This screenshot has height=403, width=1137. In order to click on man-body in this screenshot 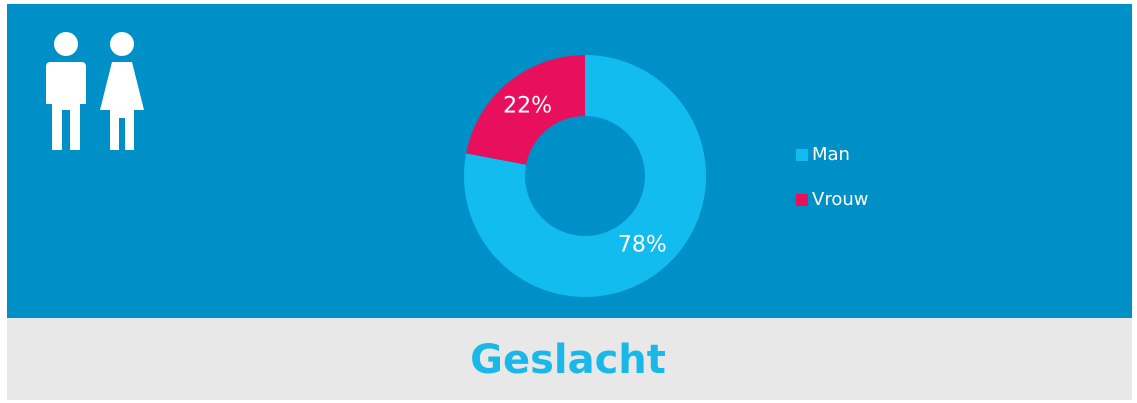, I will do `click(66, 106)`.